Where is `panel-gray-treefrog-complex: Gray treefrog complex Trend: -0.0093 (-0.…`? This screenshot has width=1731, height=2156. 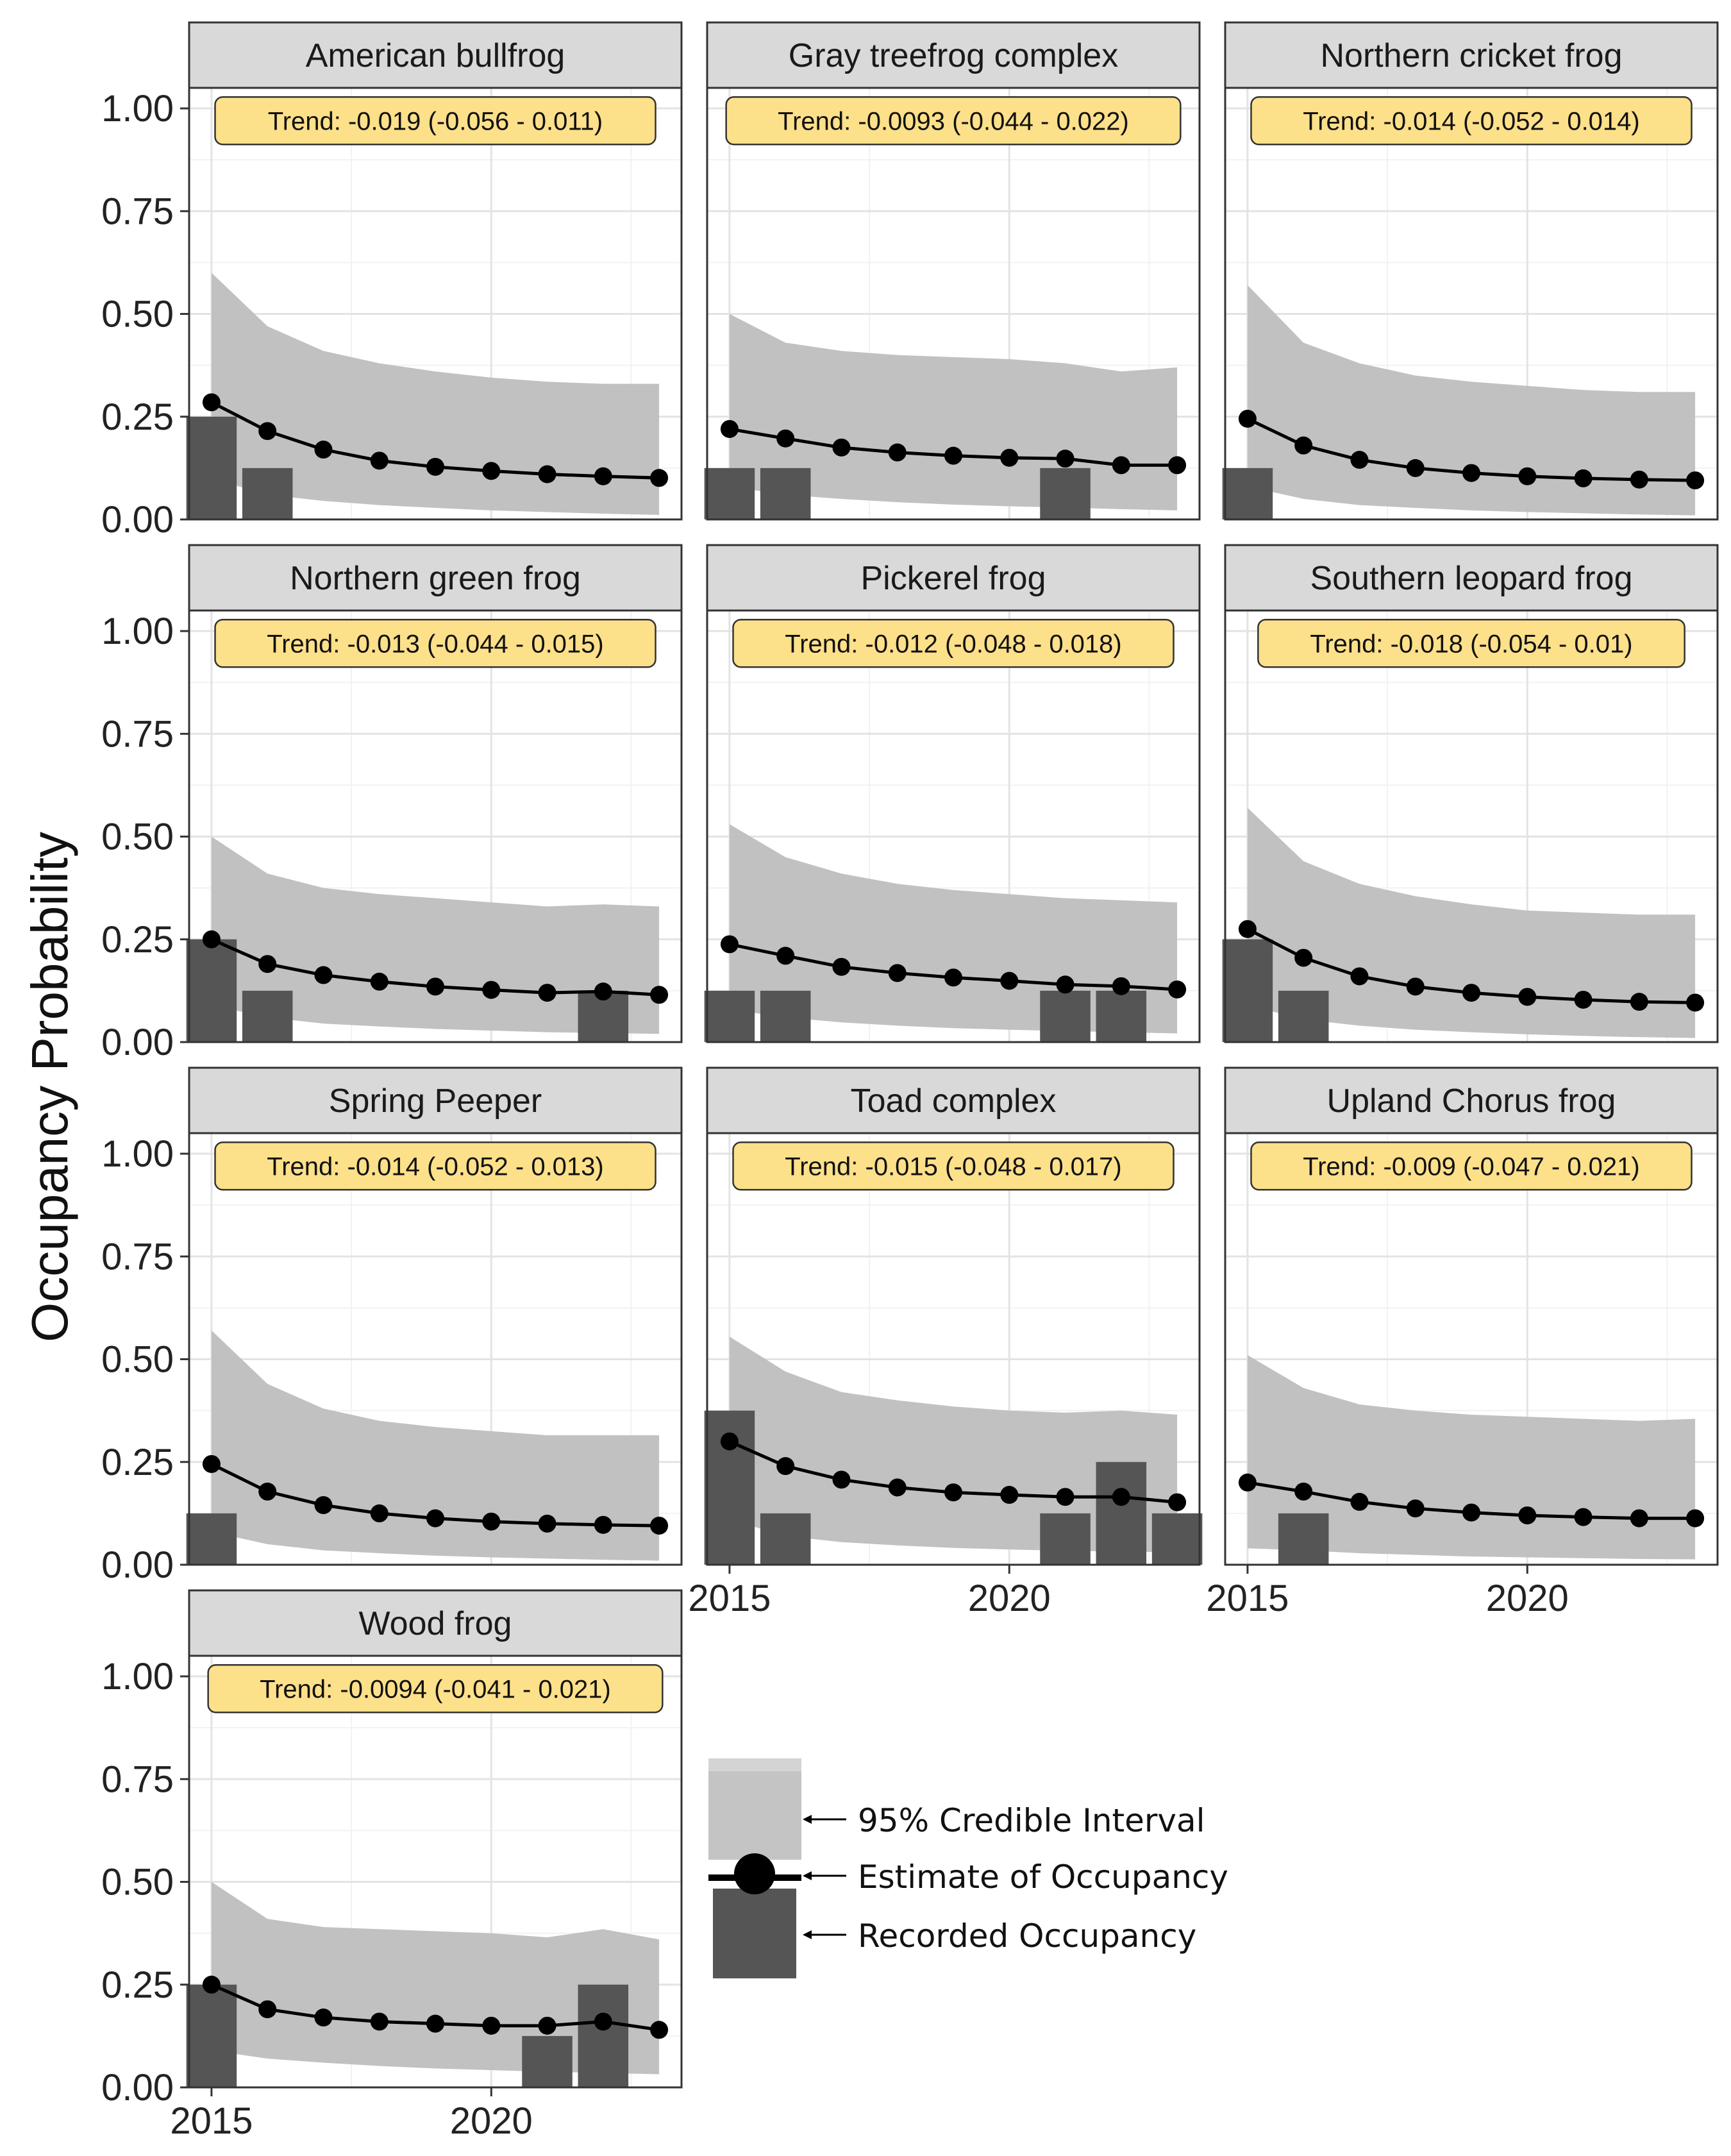 panel-gray-treefrog-complex: Gray treefrog complex Trend: -0.0093 (-0.… is located at coordinates (952, 271).